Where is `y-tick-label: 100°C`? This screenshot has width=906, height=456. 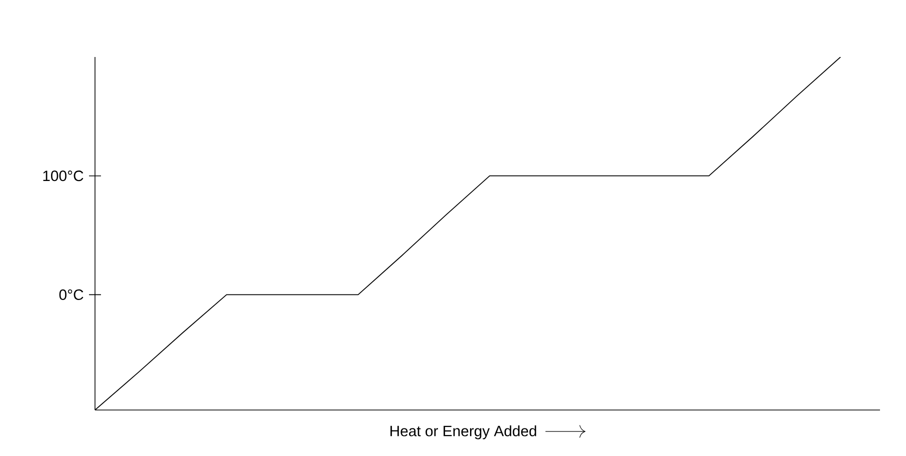 y-tick-label: 100°C is located at coordinates (63, 176).